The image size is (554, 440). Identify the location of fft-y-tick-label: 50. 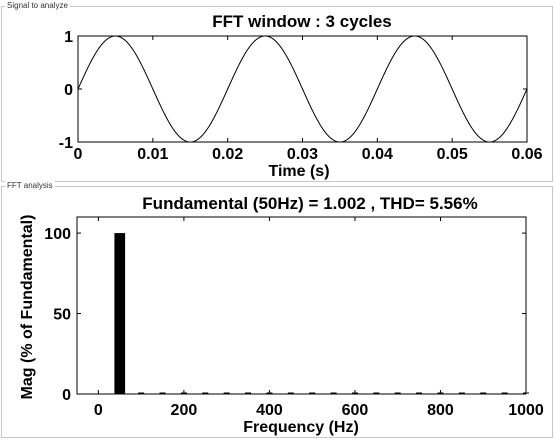
(62, 315).